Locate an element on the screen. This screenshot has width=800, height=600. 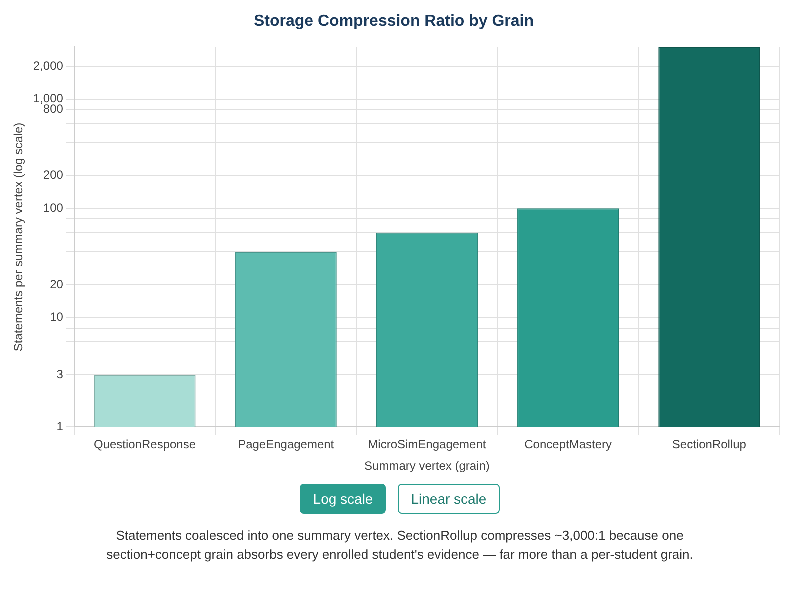
y-tick-label: 3 is located at coordinates (60, 374).